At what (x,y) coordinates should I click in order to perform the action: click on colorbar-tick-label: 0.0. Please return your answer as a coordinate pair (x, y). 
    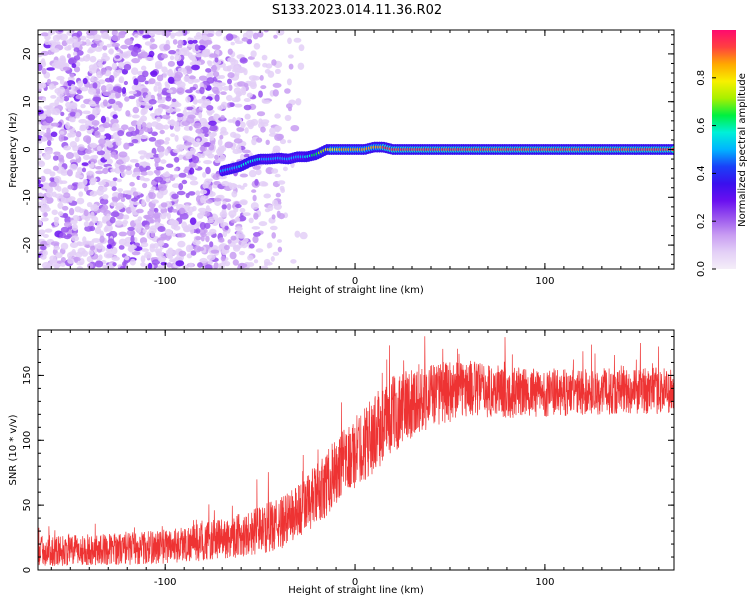
    Looking at the image, I should click on (701, 269).